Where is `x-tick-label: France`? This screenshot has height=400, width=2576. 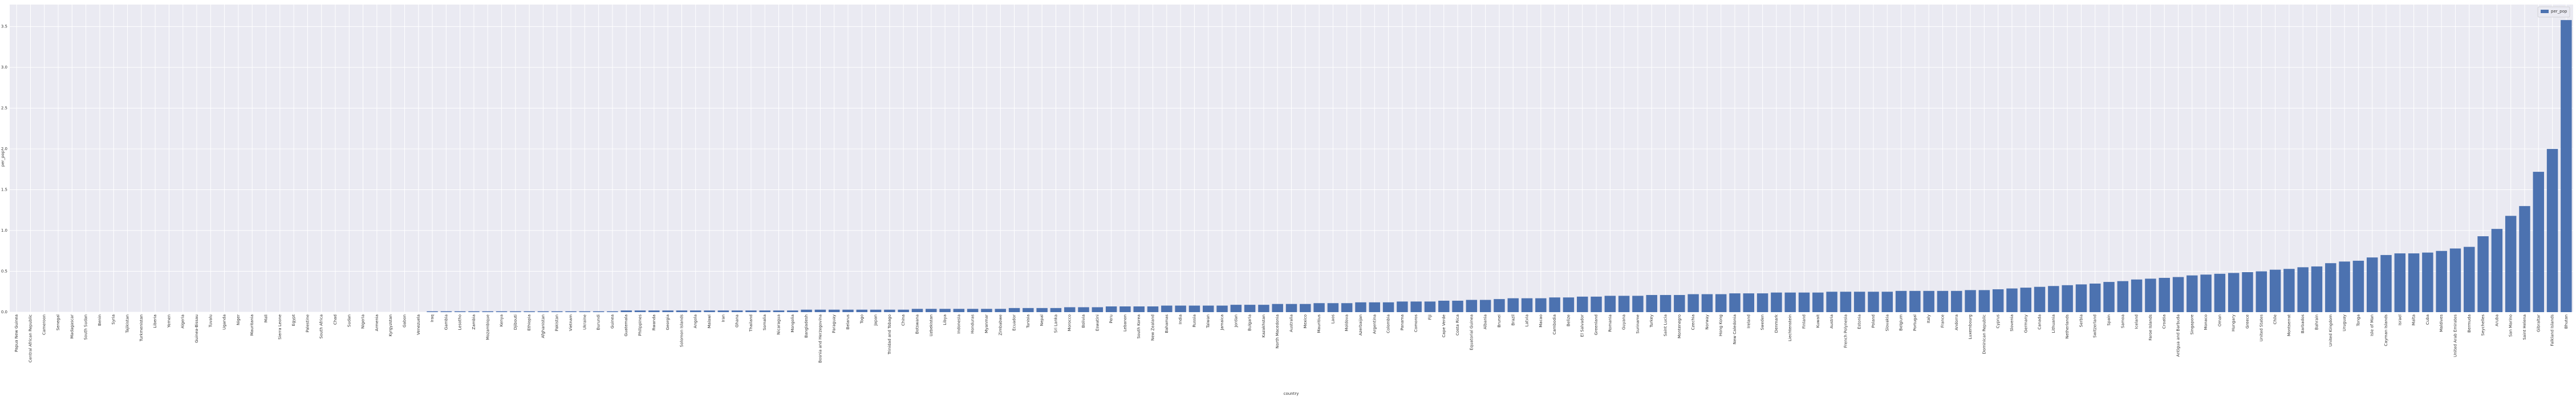 x-tick-label: France is located at coordinates (1943, 321).